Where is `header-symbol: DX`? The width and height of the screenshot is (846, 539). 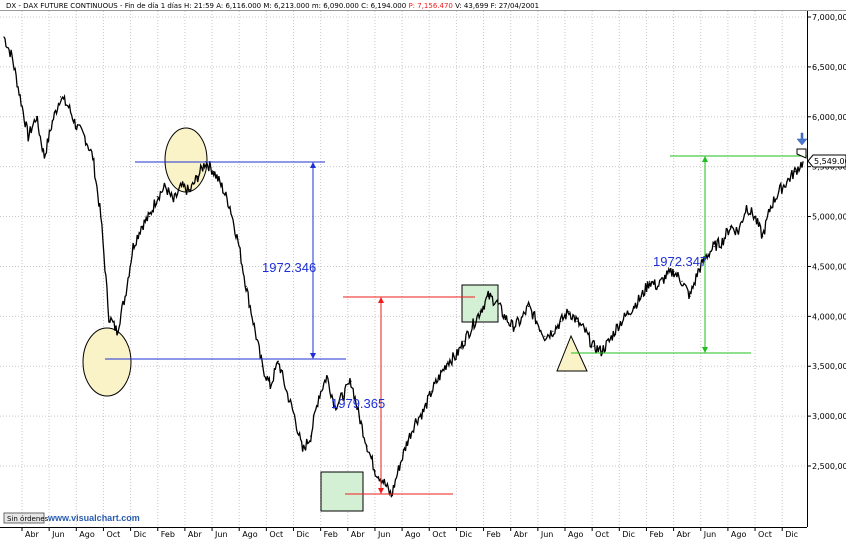 header-symbol: DX is located at coordinates (11, 6).